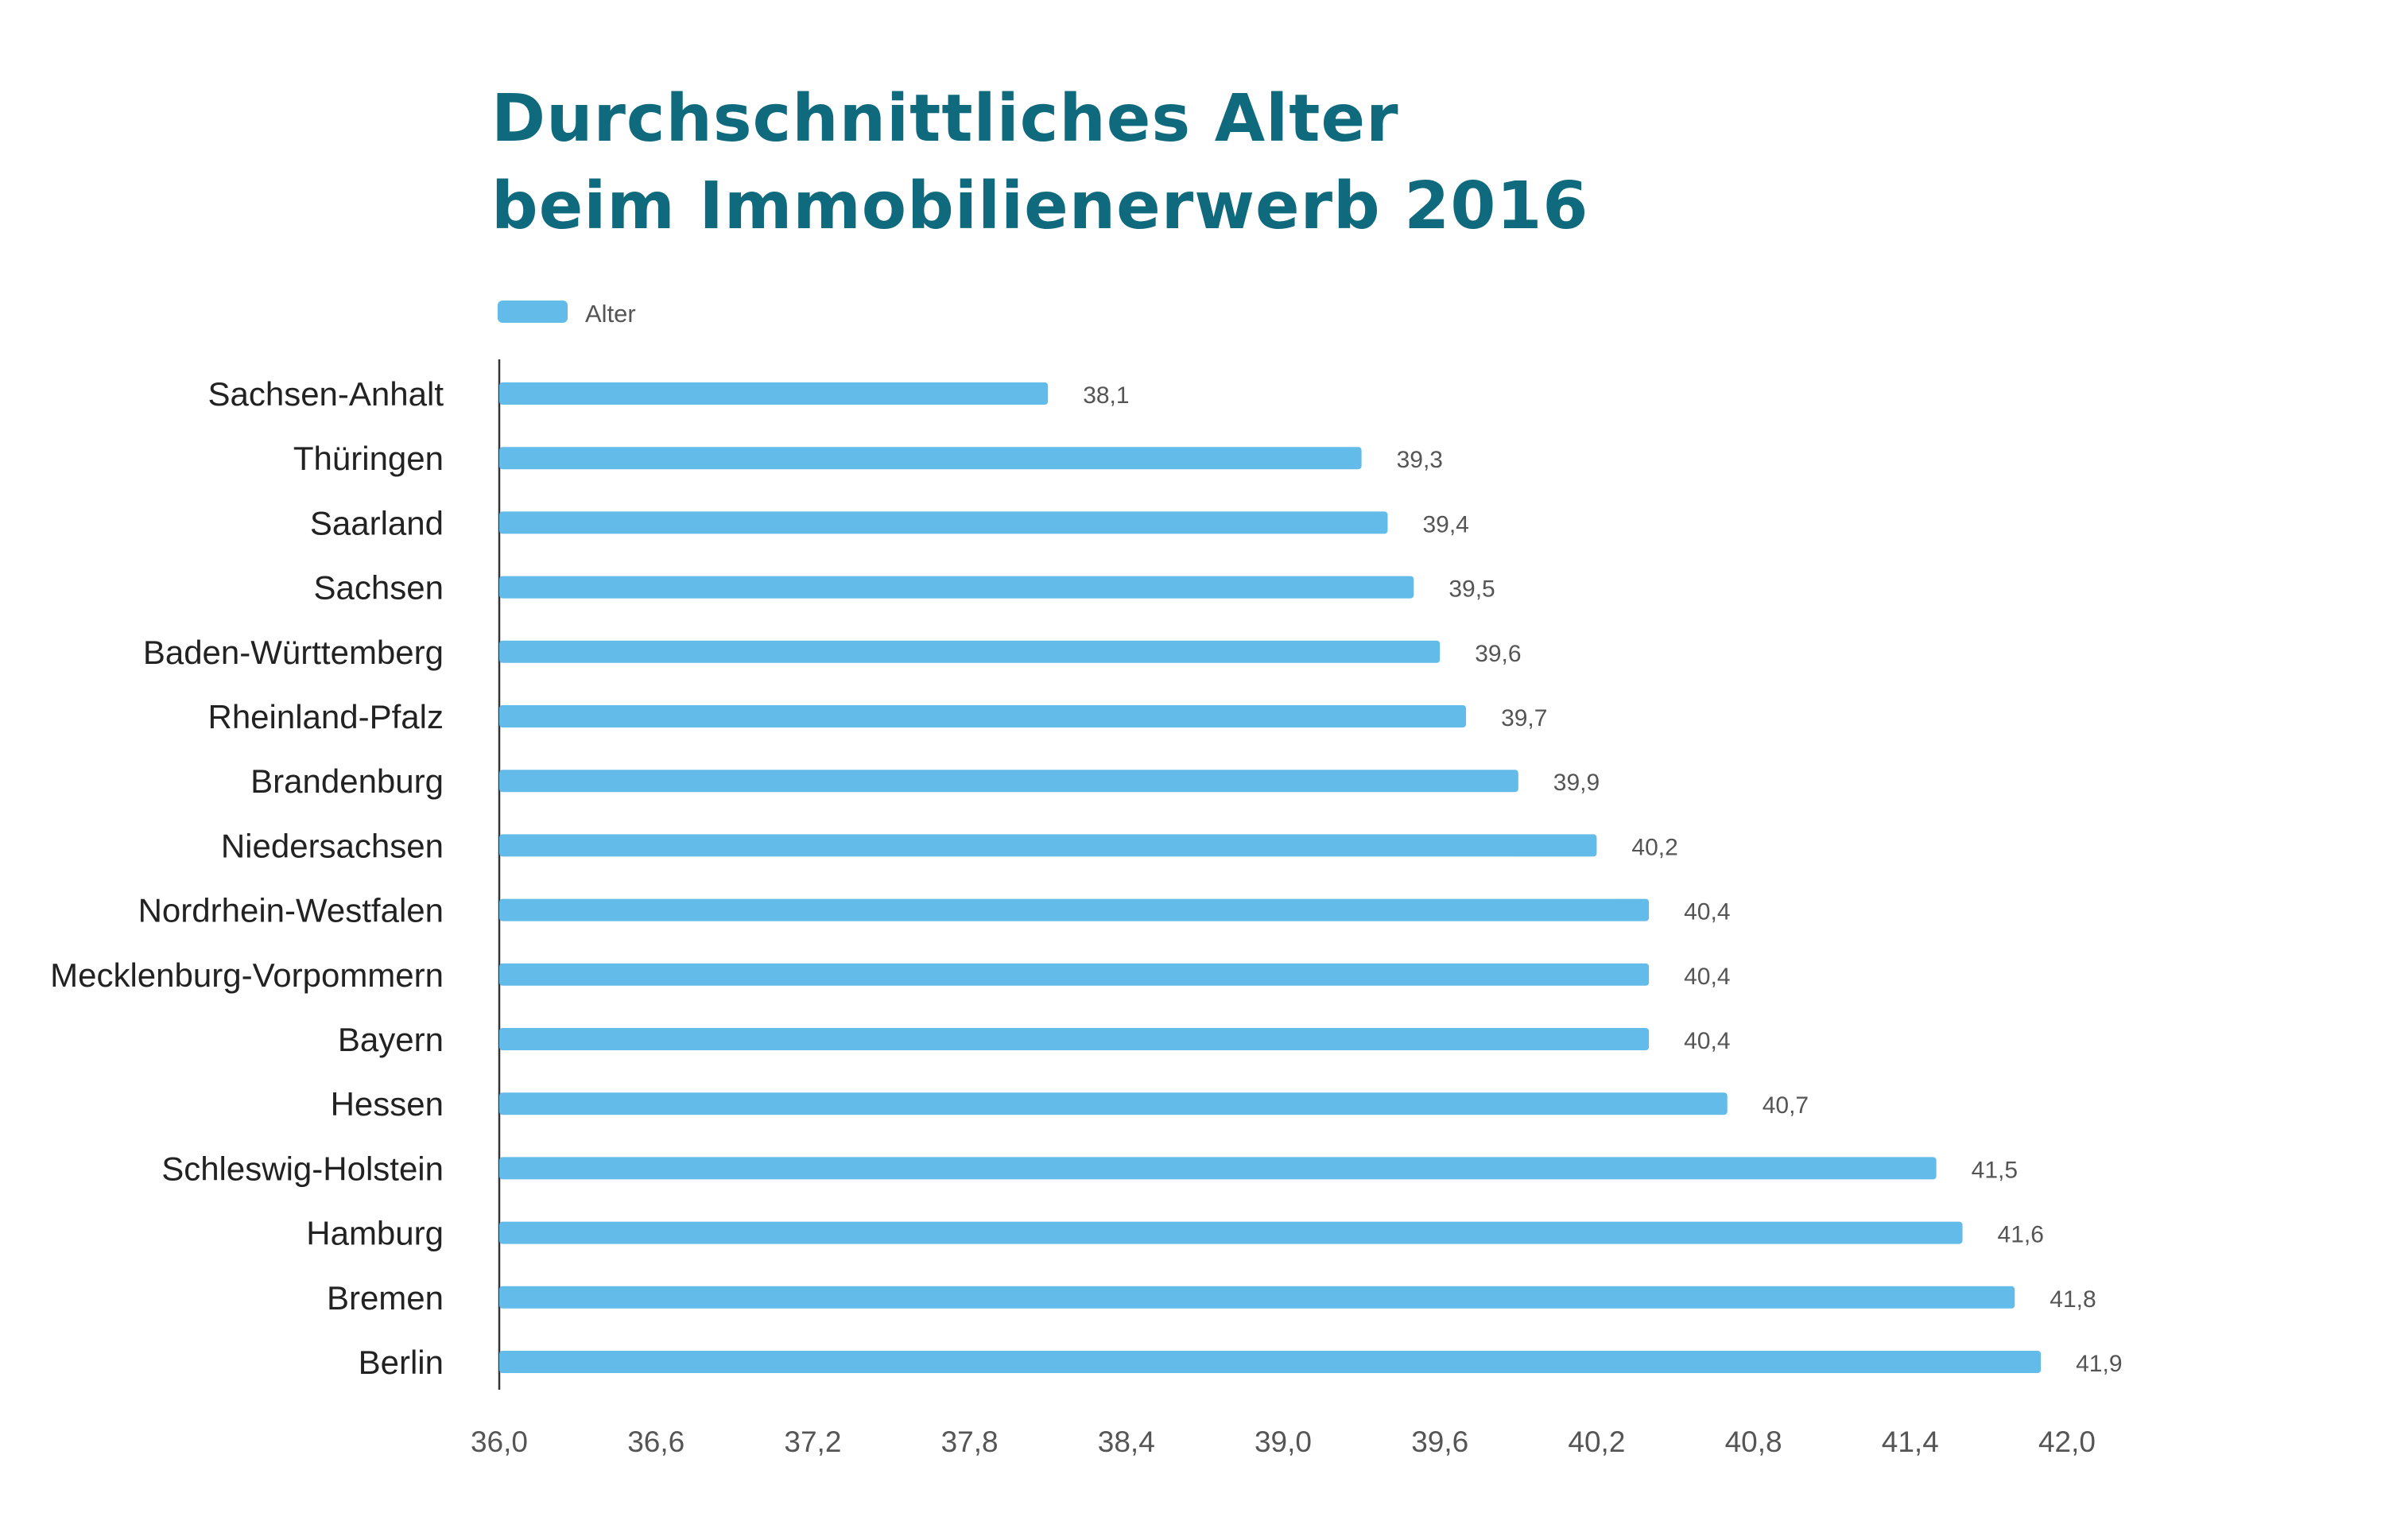  Describe the element at coordinates (1654, 847) in the screenshot. I see `data-label: 40,2` at that location.